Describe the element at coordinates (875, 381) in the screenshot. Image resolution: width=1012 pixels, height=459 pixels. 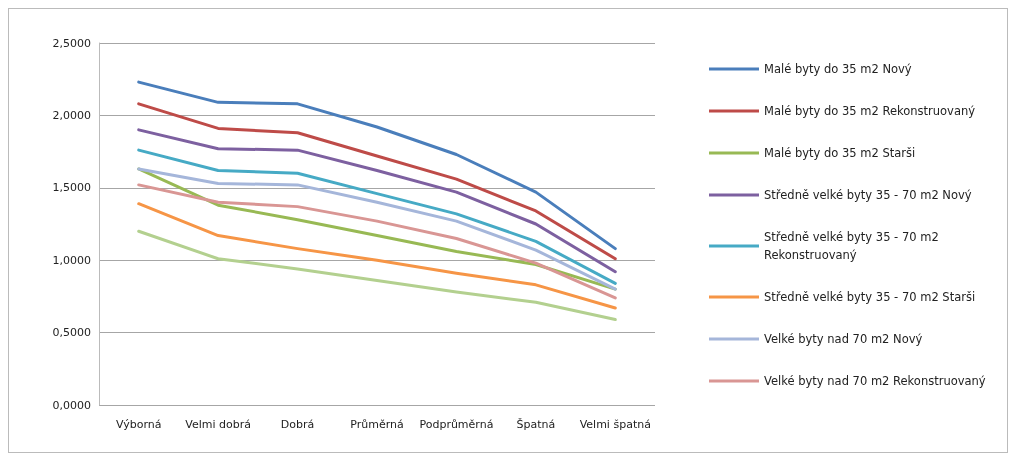
I see `legend-label: Velké byty nad 70 m2 Rekonstruovaný` at that location.